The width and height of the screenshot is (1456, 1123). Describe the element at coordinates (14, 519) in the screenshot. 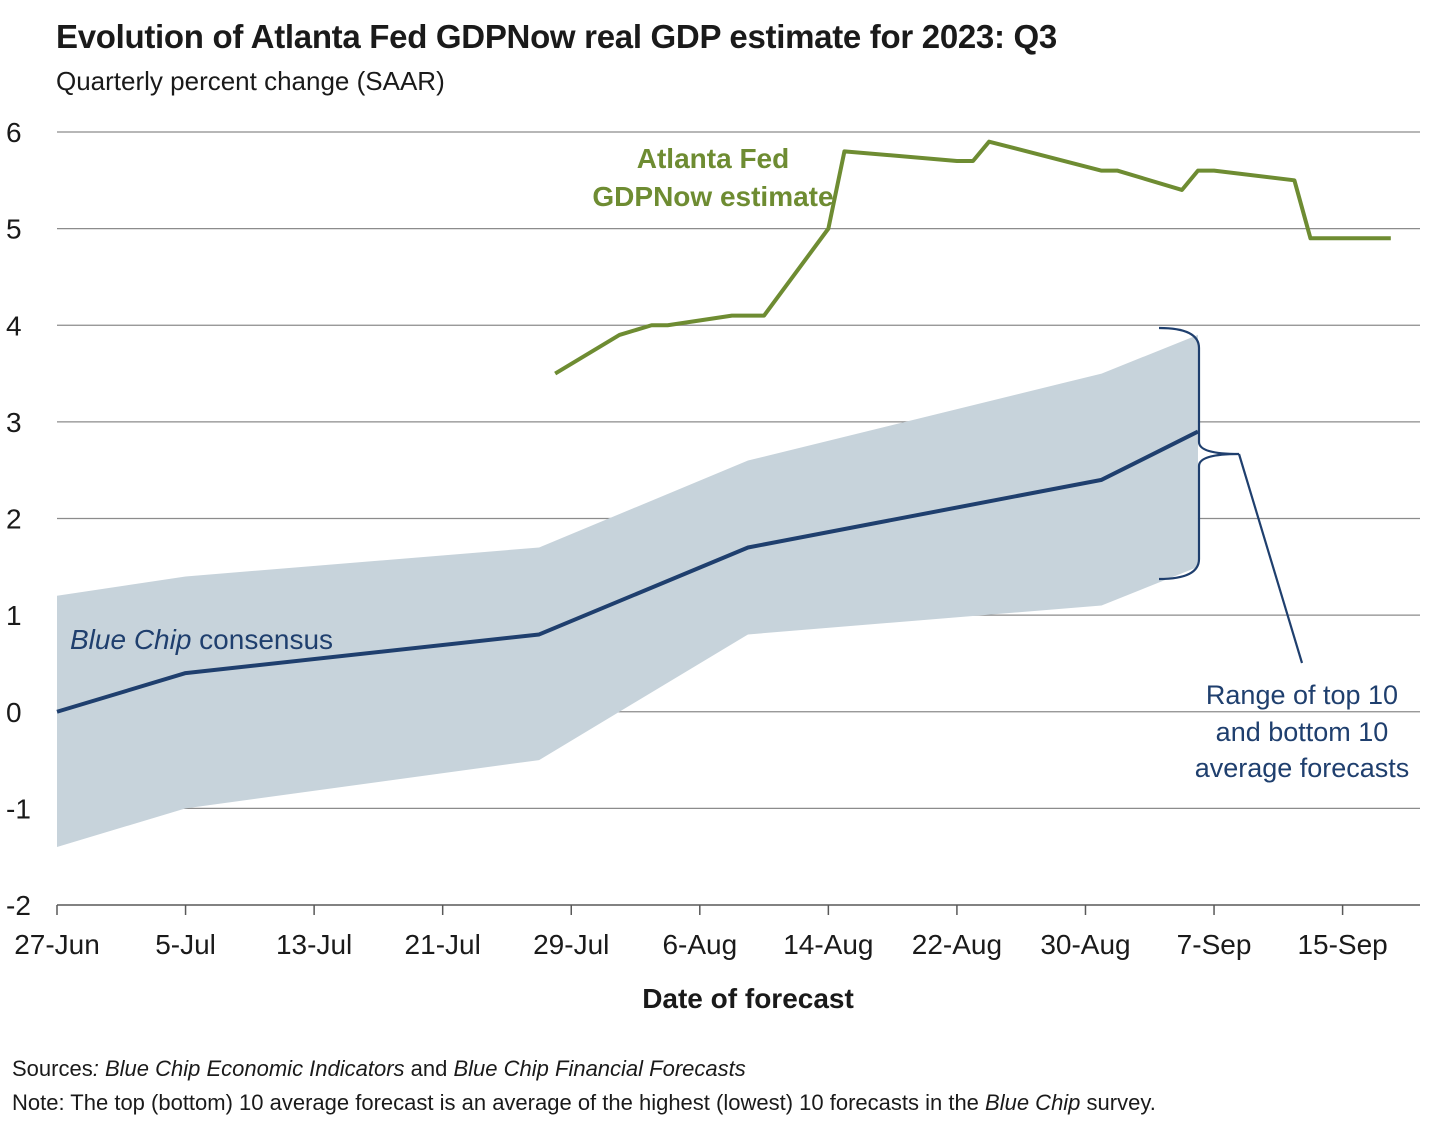

I see `y-tick-label: 2` at that location.